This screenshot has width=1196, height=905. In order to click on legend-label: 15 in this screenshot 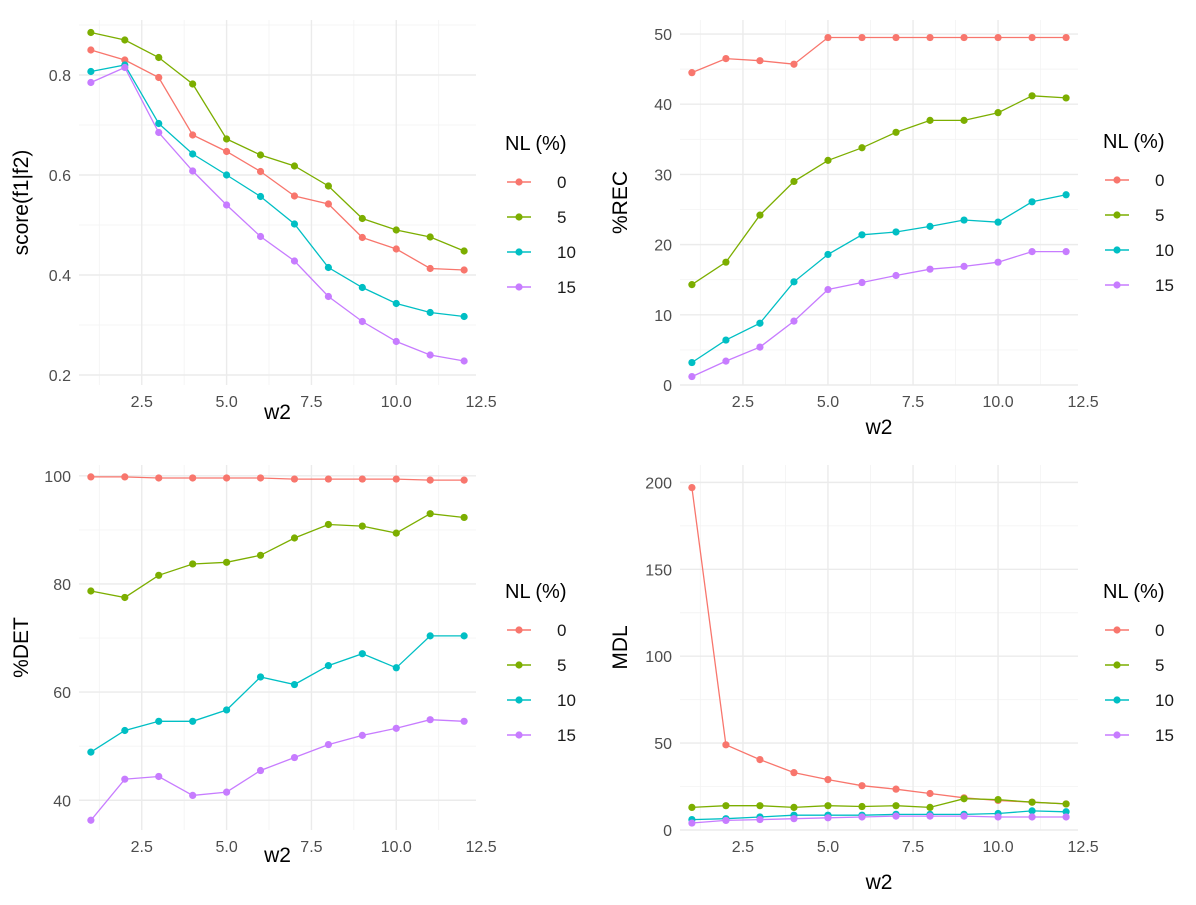, I will do `click(1164, 735)`.